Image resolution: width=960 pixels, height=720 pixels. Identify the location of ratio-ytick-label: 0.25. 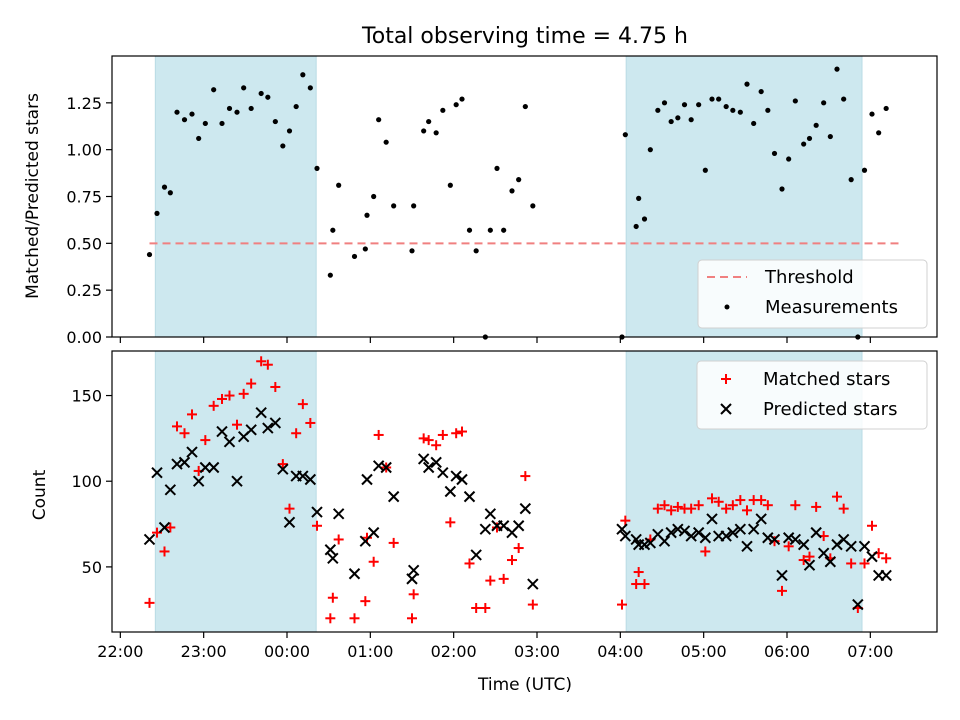
(84, 290).